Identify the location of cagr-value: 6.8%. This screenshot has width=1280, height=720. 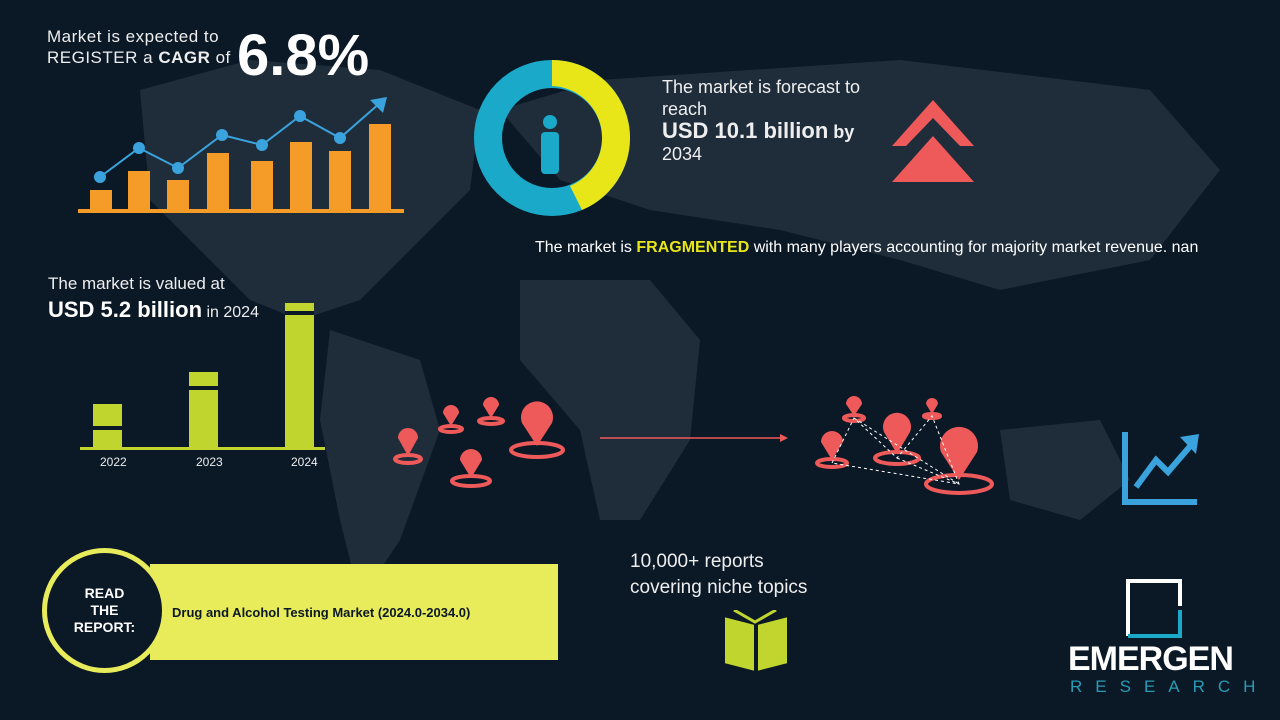
(303, 55).